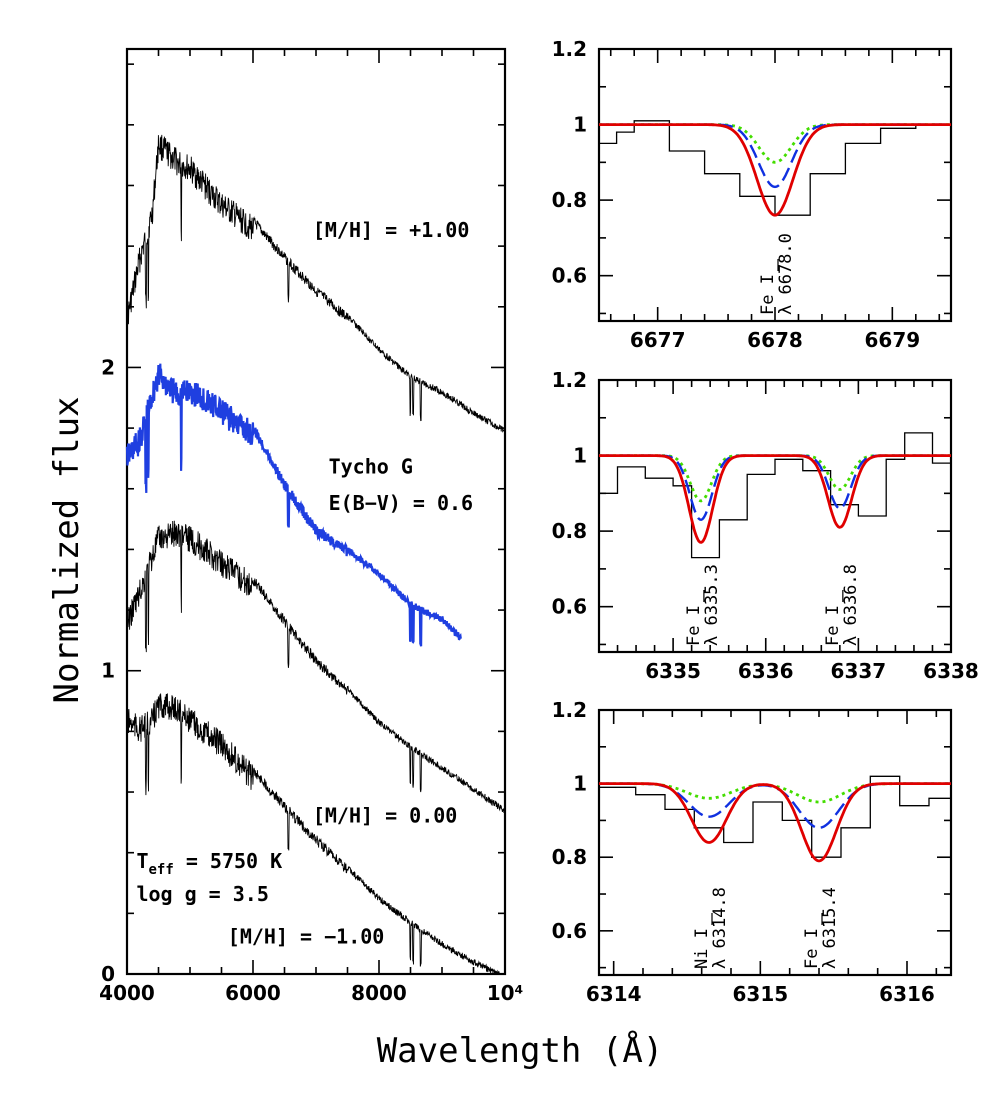 The width and height of the screenshot is (1000, 1102). Describe the element at coordinates (569, 49) in the screenshot. I see `fe-6678-y-tick-label: 1.2` at that location.